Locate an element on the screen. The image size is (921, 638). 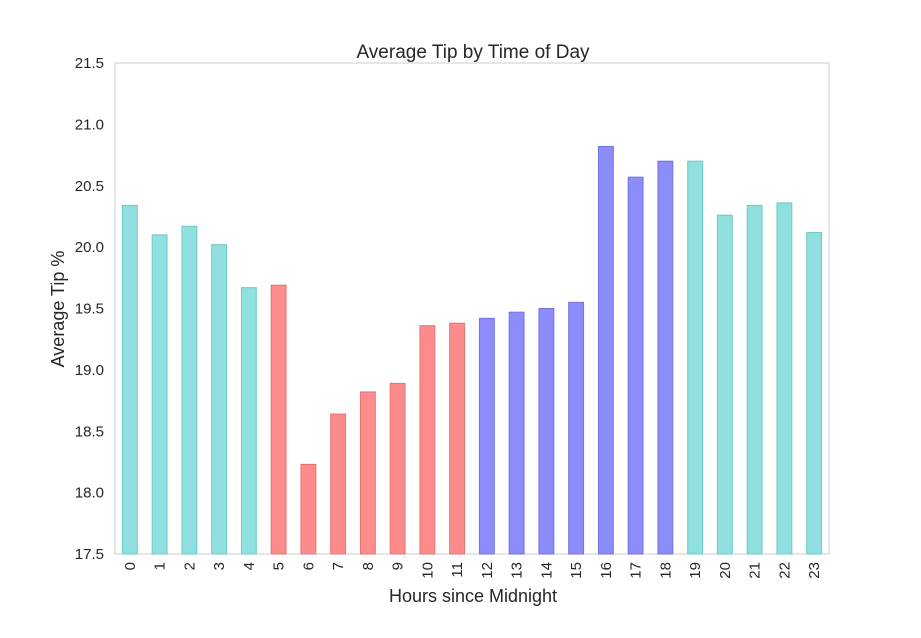
x-tick-label: 9 is located at coordinates (398, 566).